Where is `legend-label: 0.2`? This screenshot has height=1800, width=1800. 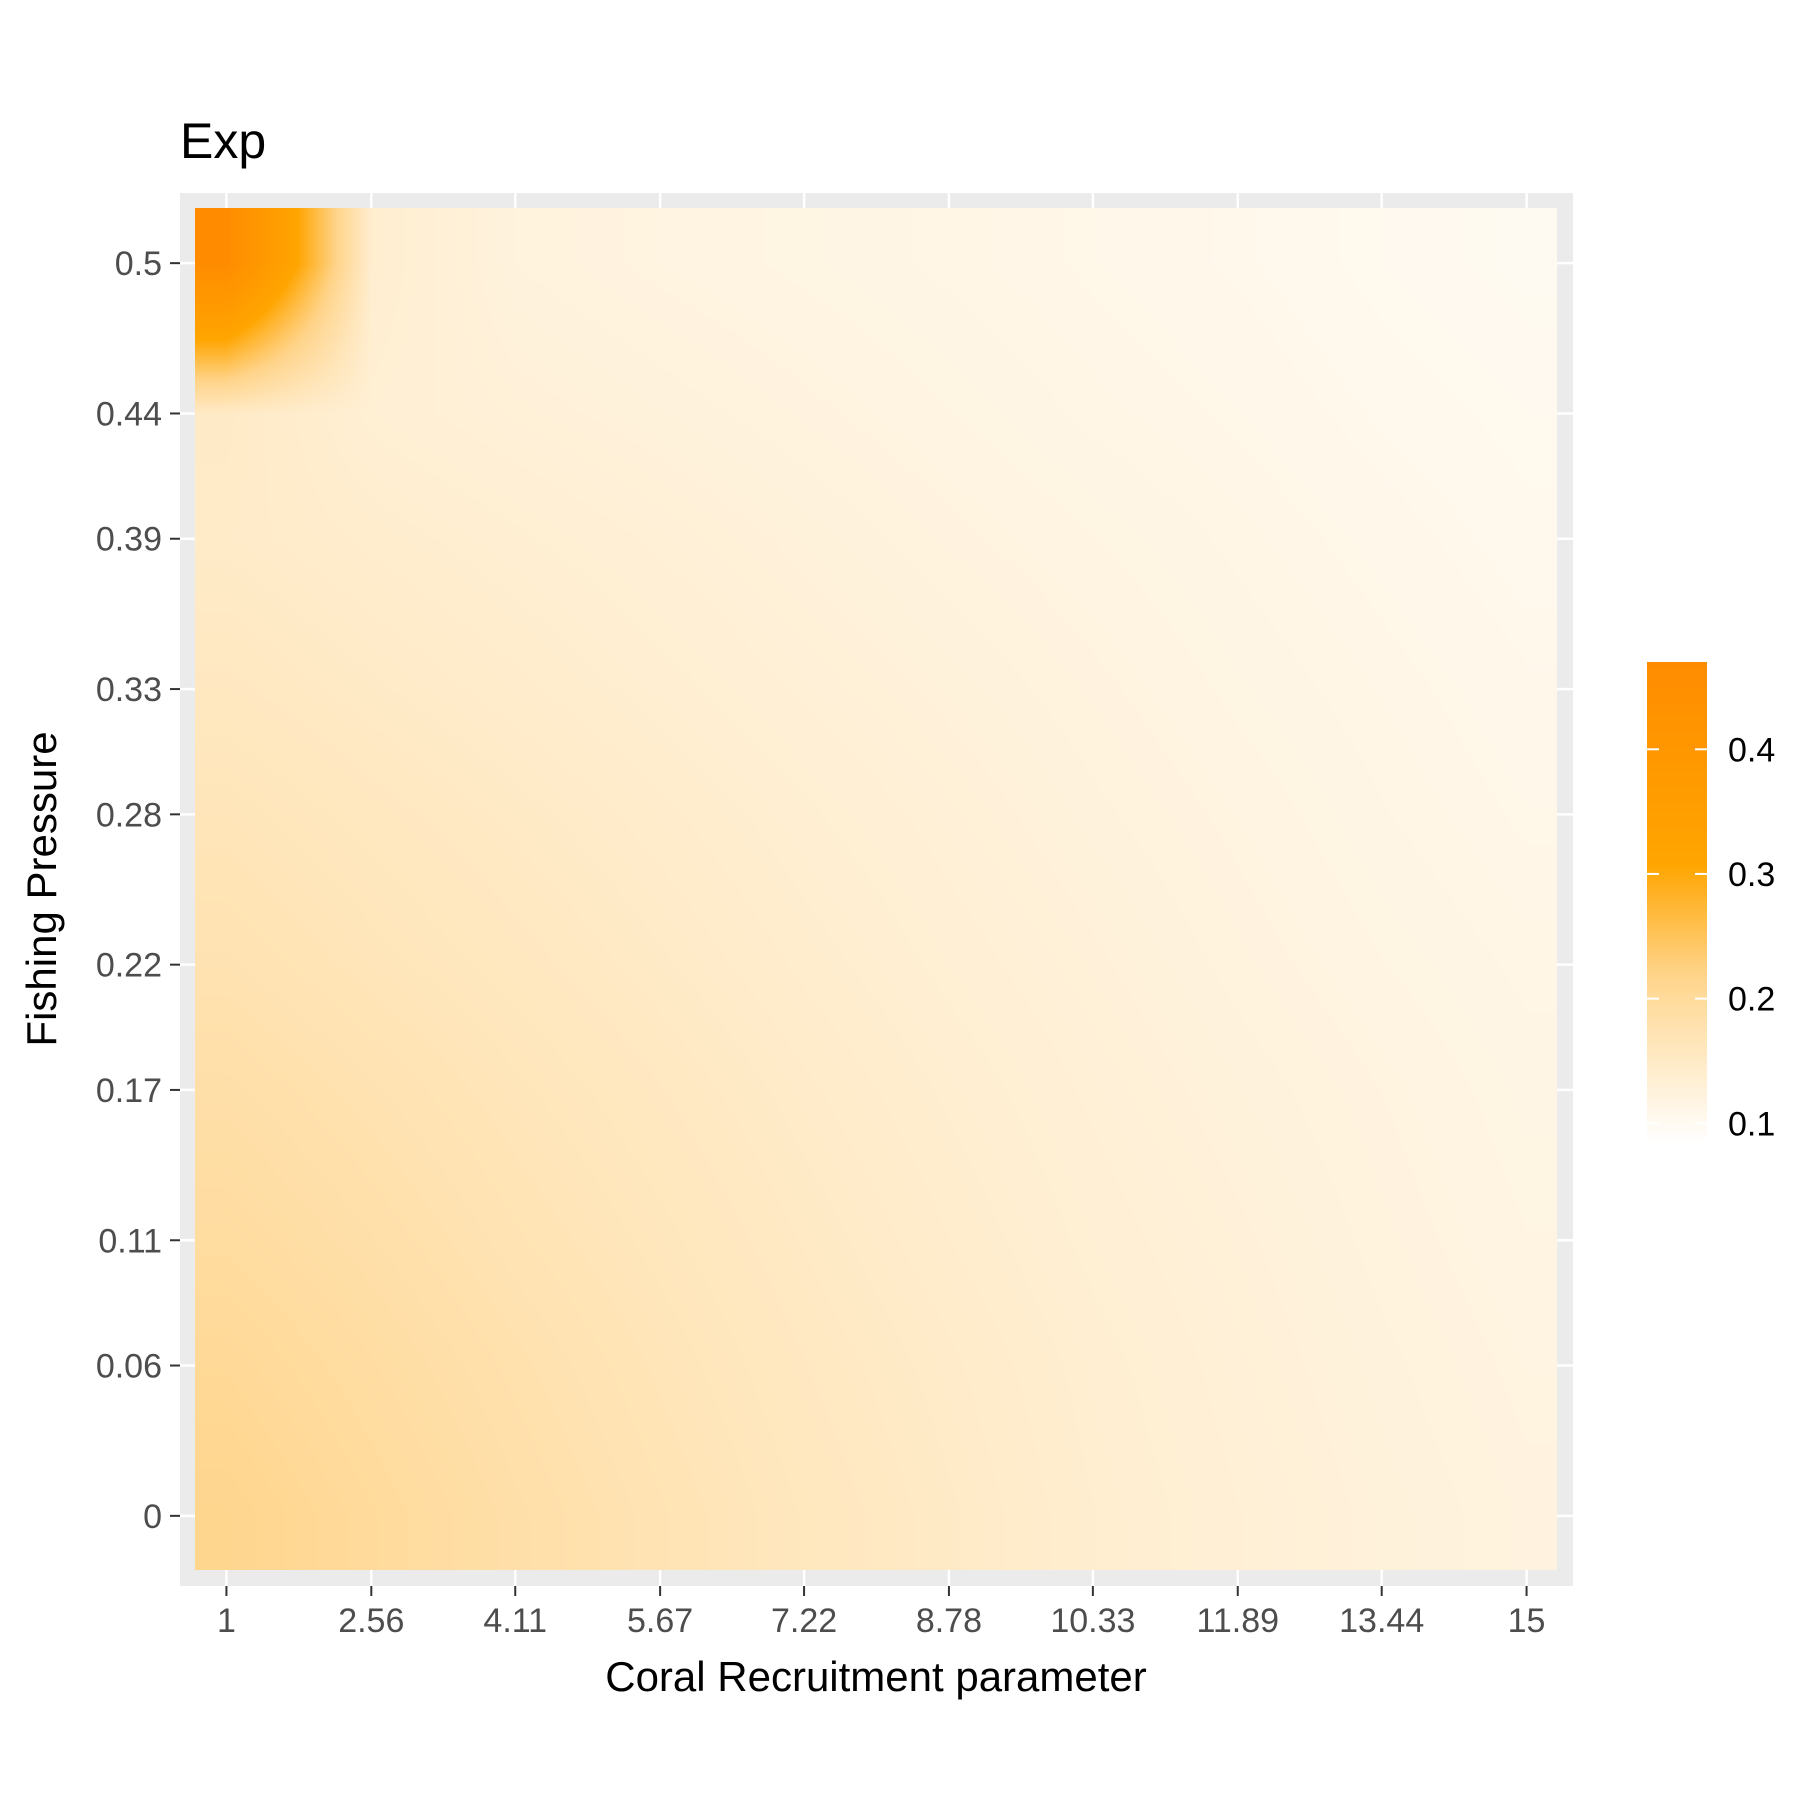
legend-label: 0.2 is located at coordinates (1751, 1000).